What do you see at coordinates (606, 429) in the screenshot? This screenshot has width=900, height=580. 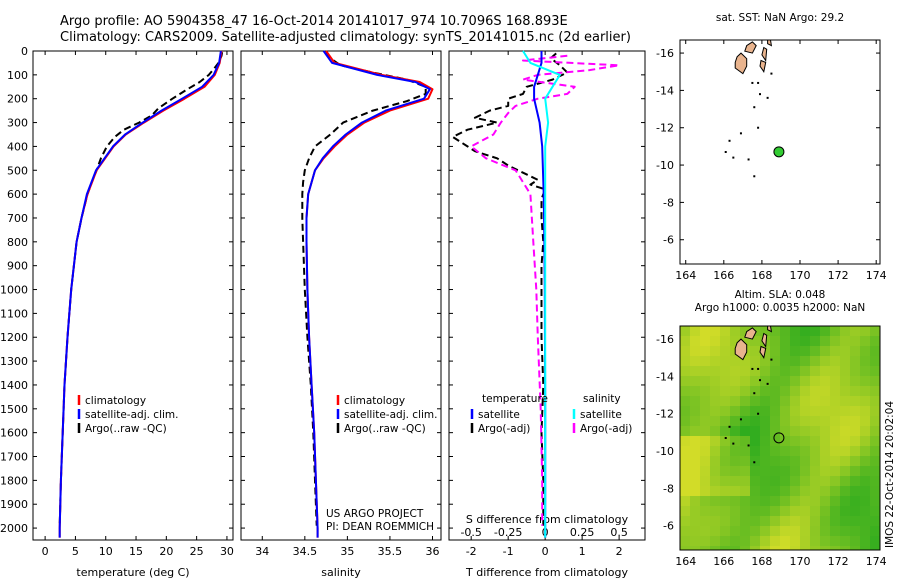 I see `legend-label: Argo(-adj)` at bounding box center [606, 429].